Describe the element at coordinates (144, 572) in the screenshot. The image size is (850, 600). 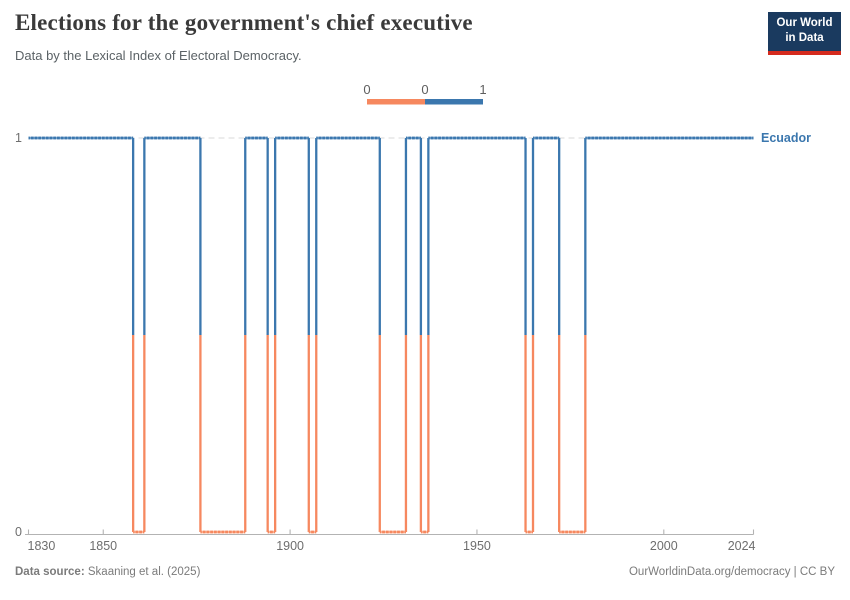
I see `data-source-text: Skaaning et al. (2025)` at that location.